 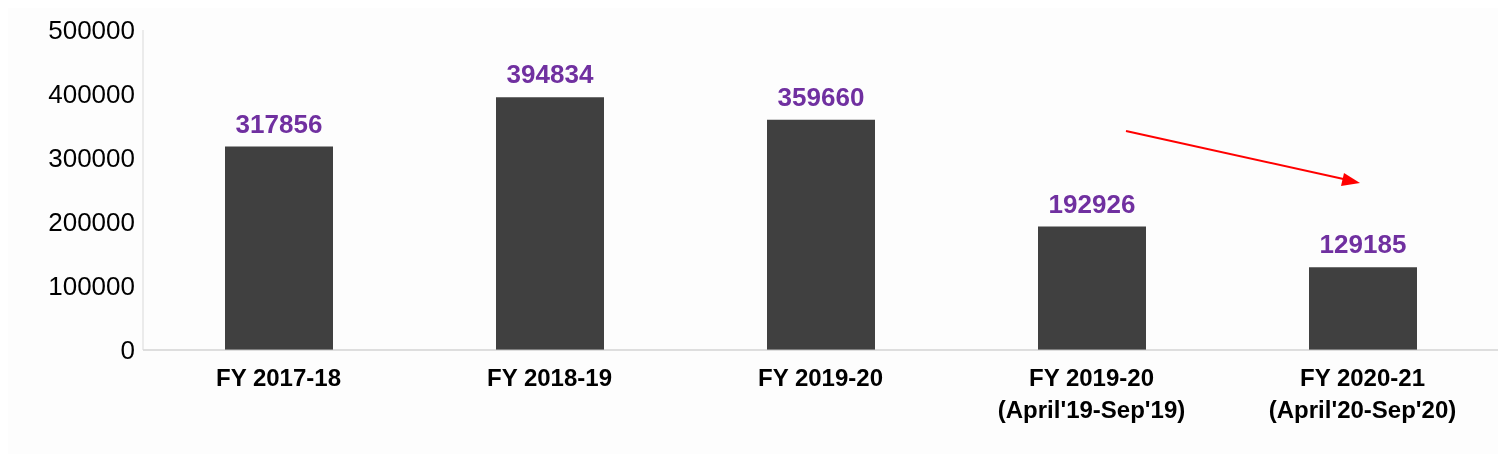 I want to click on x-tick-label: FY 2017-18, so click(x=278, y=377).